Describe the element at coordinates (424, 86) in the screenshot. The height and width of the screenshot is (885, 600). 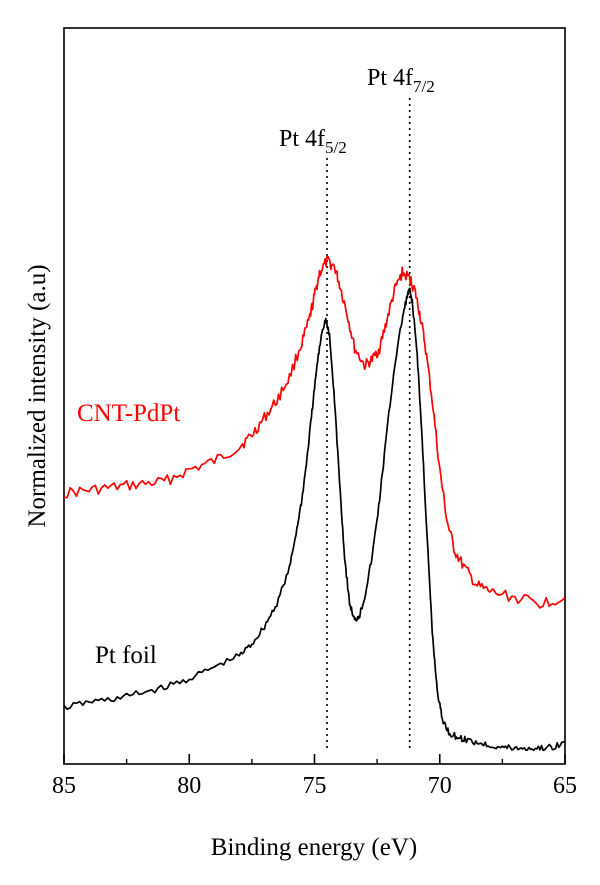
I see `peak-label-4f72-sub: 7/2` at that location.